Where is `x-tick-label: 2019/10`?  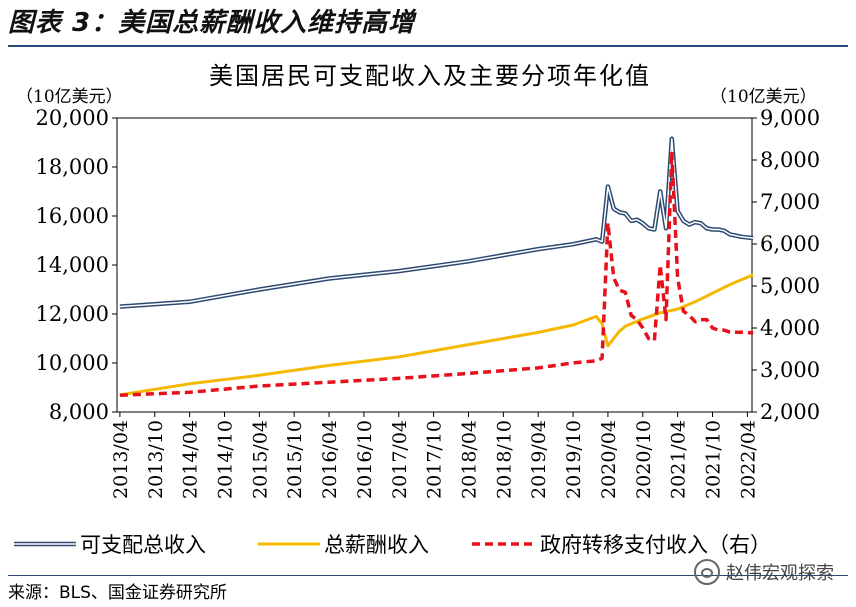
x-tick-label: 2019/10 is located at coordinates (574, 459).